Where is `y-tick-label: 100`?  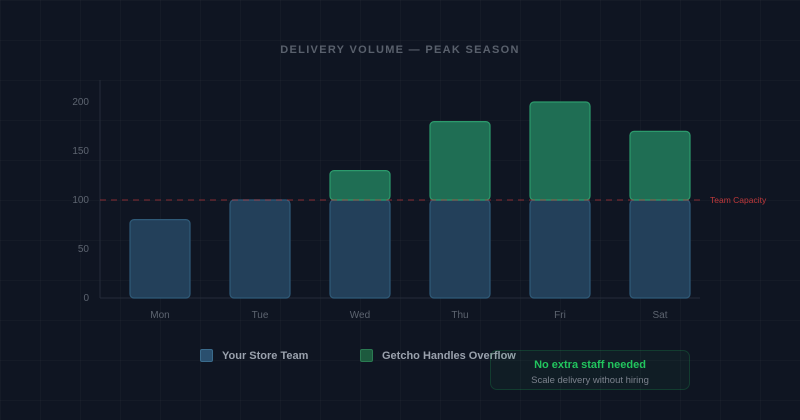
y-tick-label: 100 is located at coordinates (80, 200).